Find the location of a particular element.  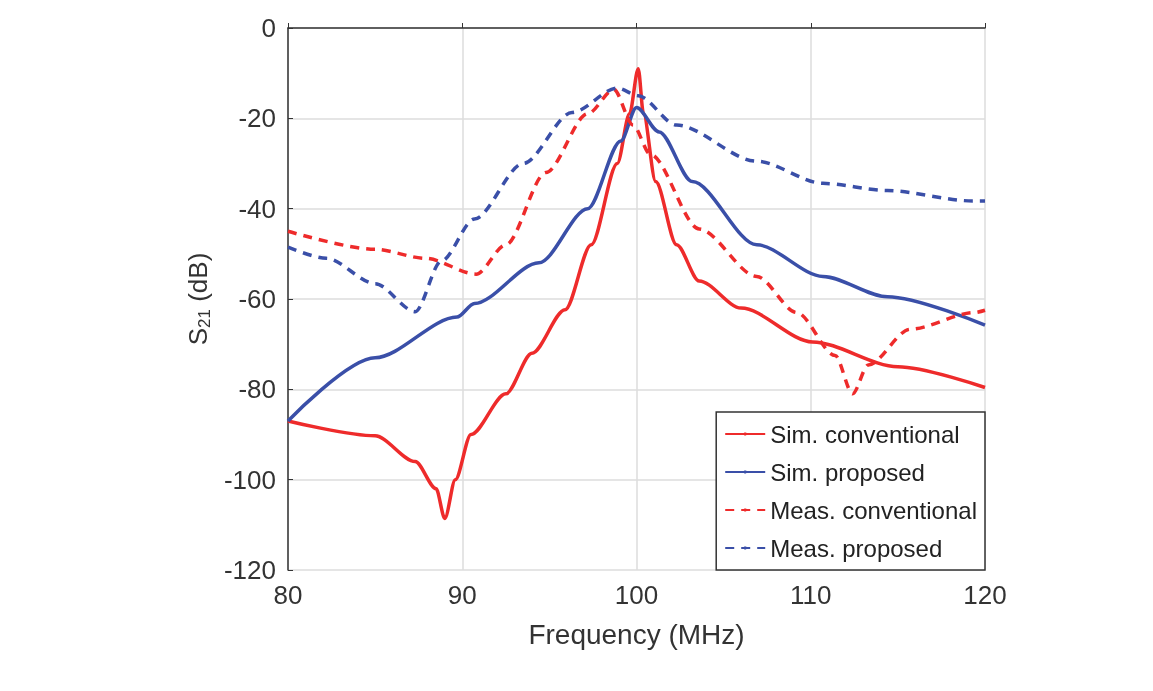

legend-label: Meas. conventional is located at coordinates (874, 510).